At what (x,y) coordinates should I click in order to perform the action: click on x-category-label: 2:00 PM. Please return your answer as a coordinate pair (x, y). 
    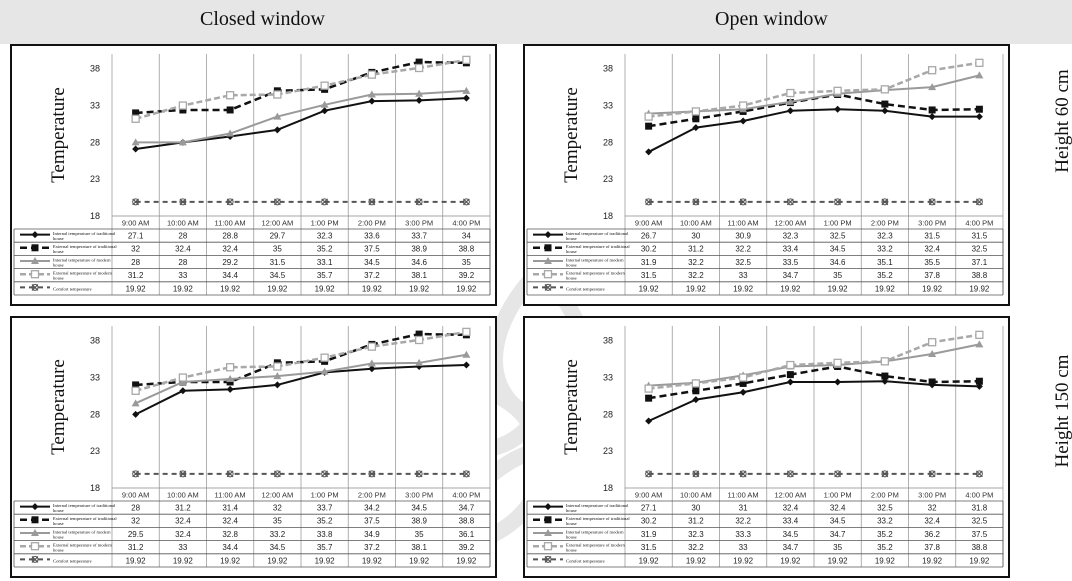
    Looking at the image, I should click on (372, 223).